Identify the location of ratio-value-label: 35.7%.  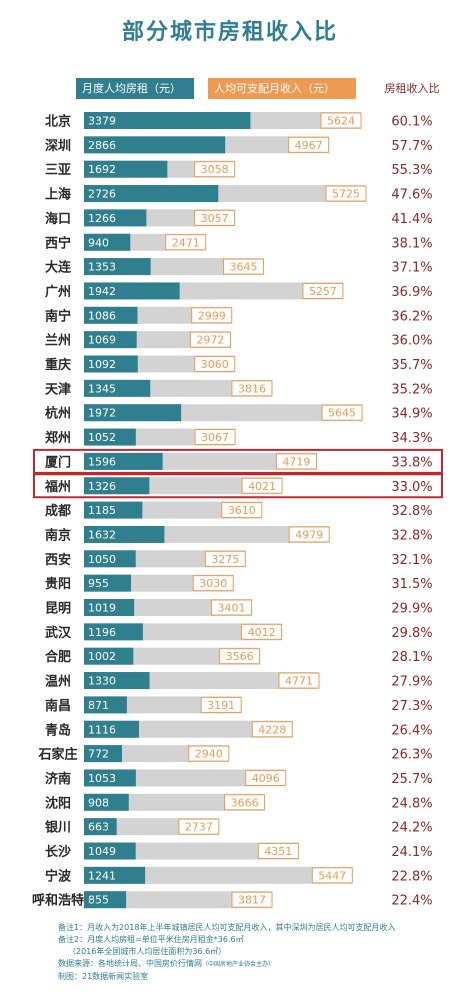
(411, 365).